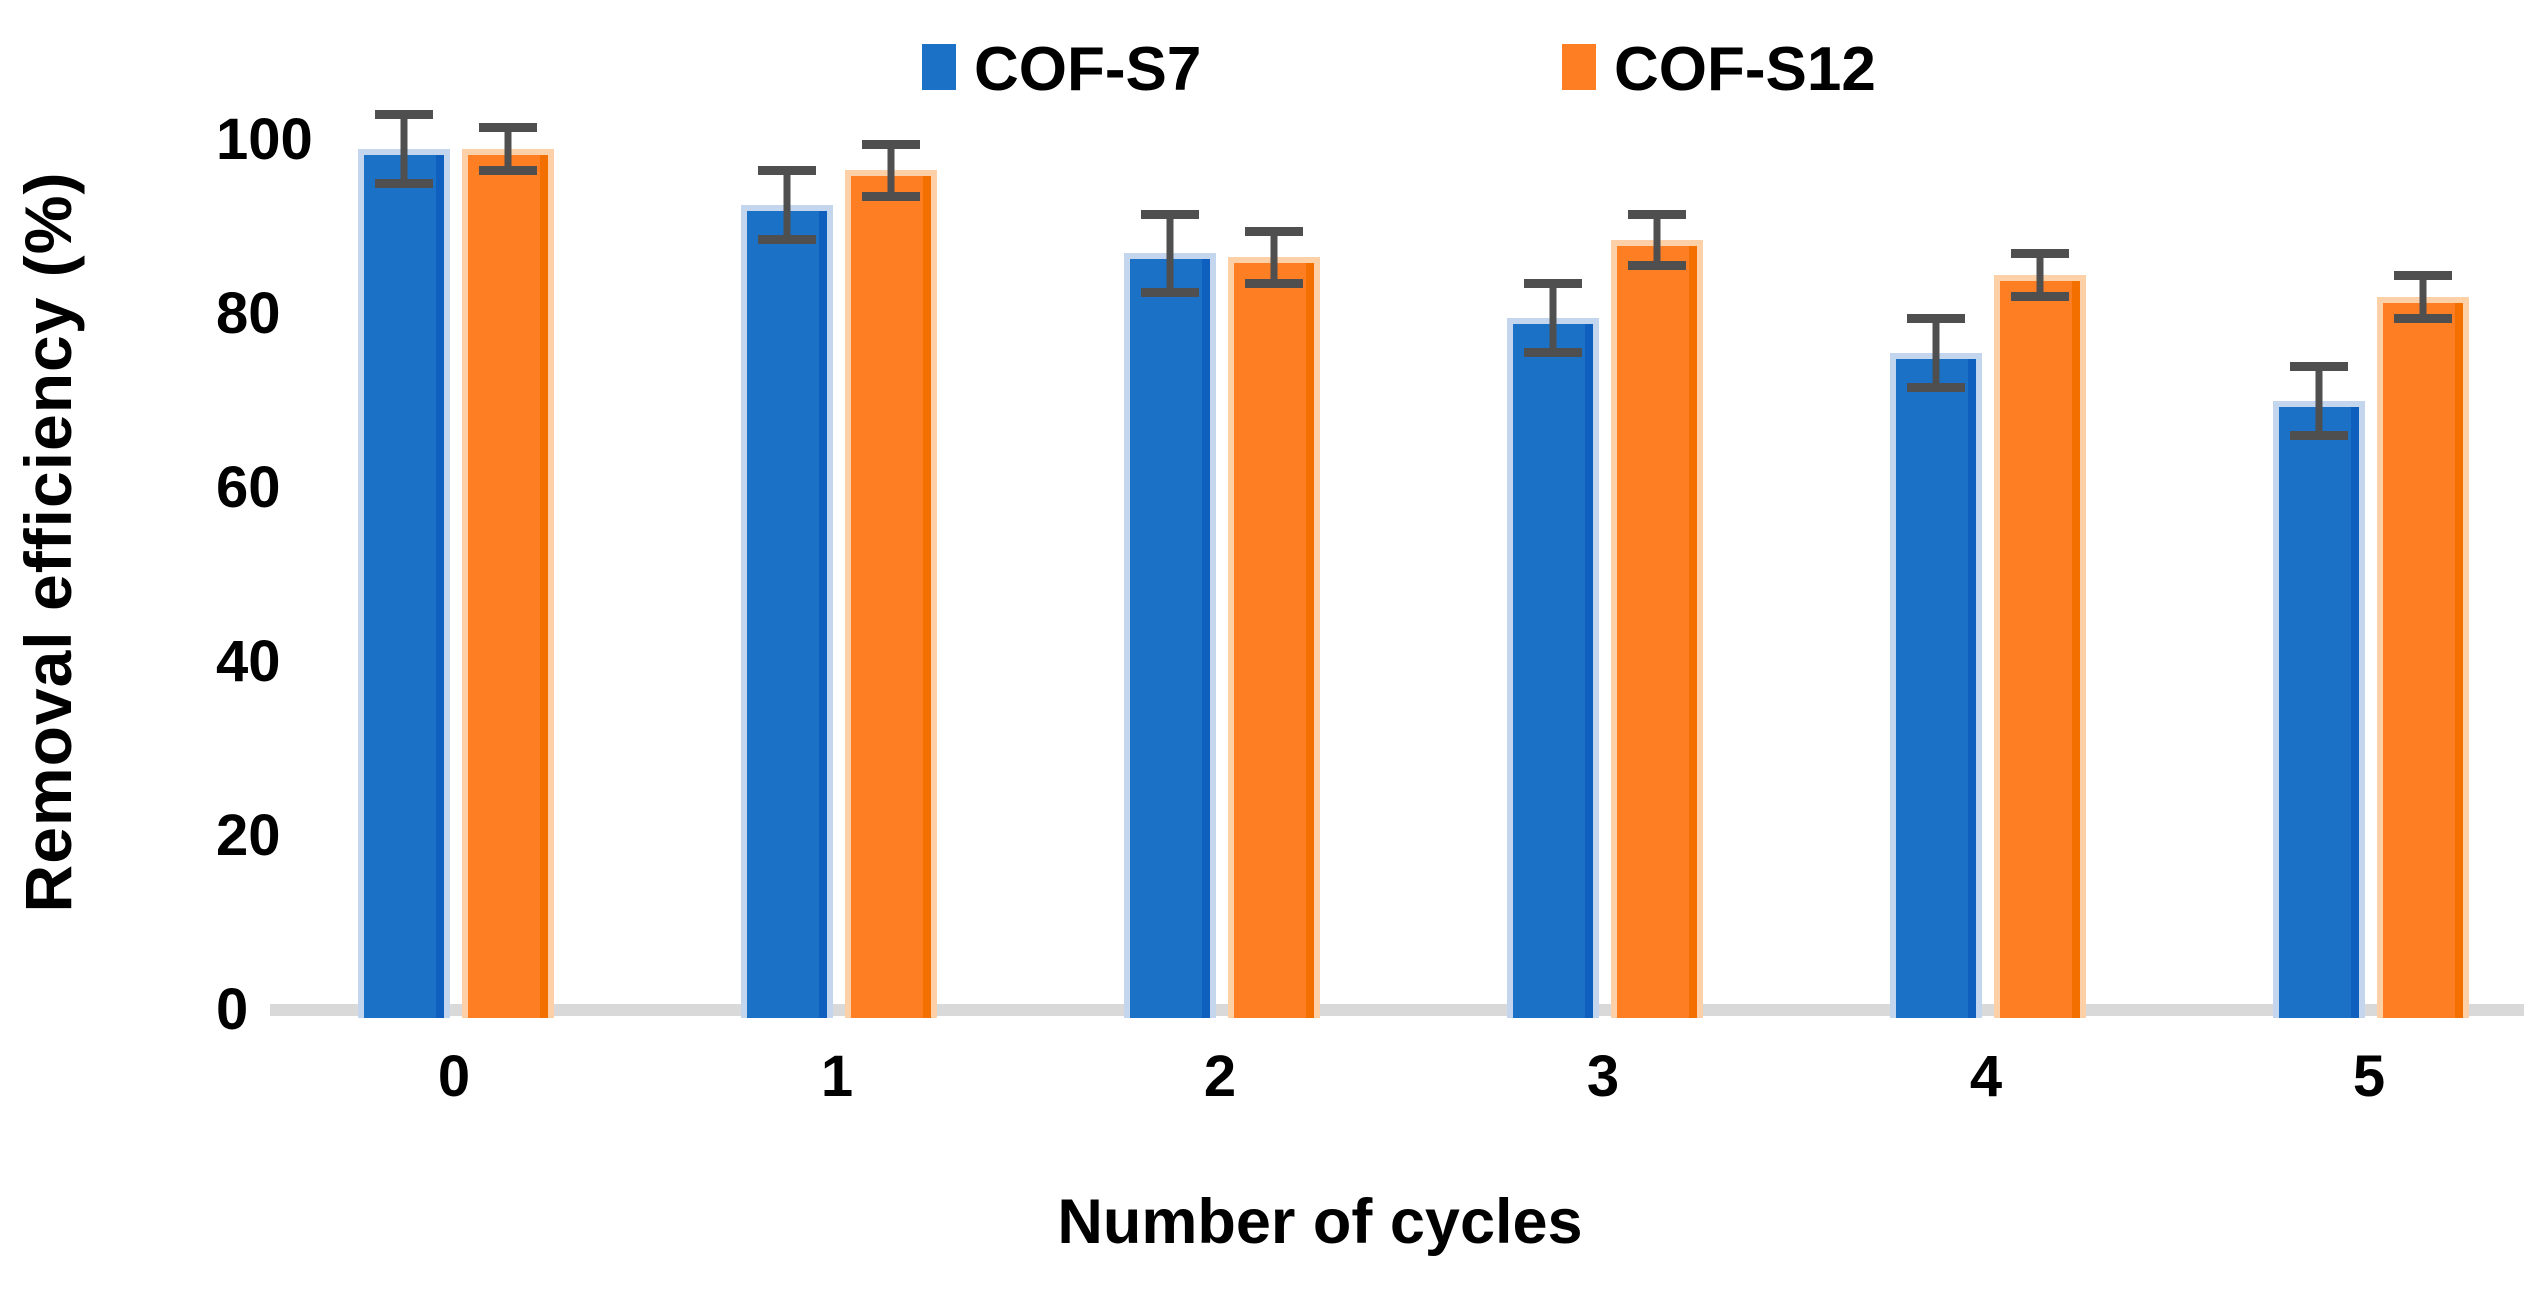  I want to click on x-tick-label-4: 4, so click(1986, 1076).